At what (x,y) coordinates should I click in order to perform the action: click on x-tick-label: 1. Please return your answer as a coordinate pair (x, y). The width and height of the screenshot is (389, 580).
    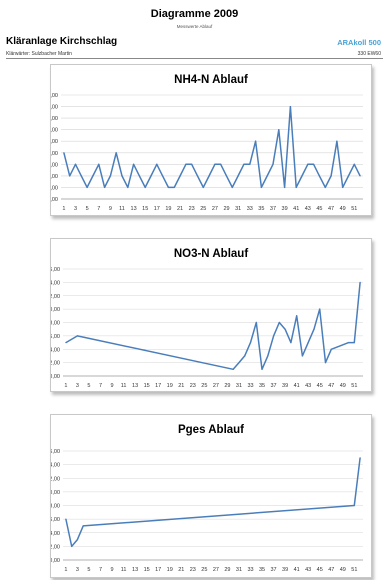
    Looking at the image, I should click on (65, 386).